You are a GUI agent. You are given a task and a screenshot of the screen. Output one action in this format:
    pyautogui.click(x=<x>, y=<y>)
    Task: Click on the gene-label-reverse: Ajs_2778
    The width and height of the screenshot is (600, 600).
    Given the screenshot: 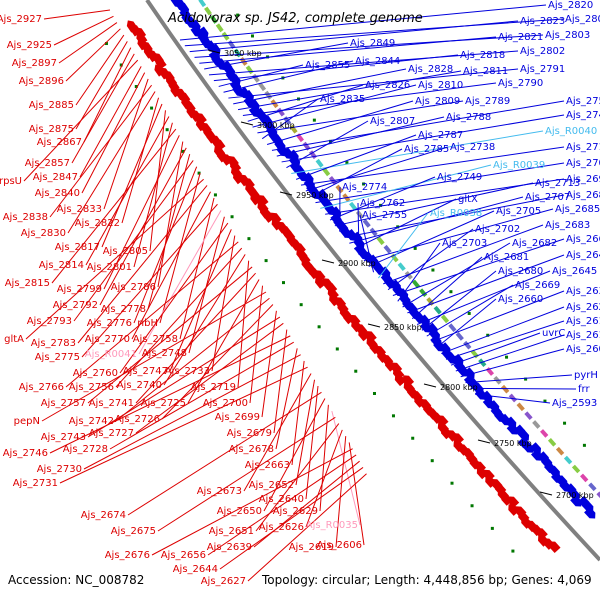 What is the action you would take?
    pyautogui.click(x=123, y=309)
    